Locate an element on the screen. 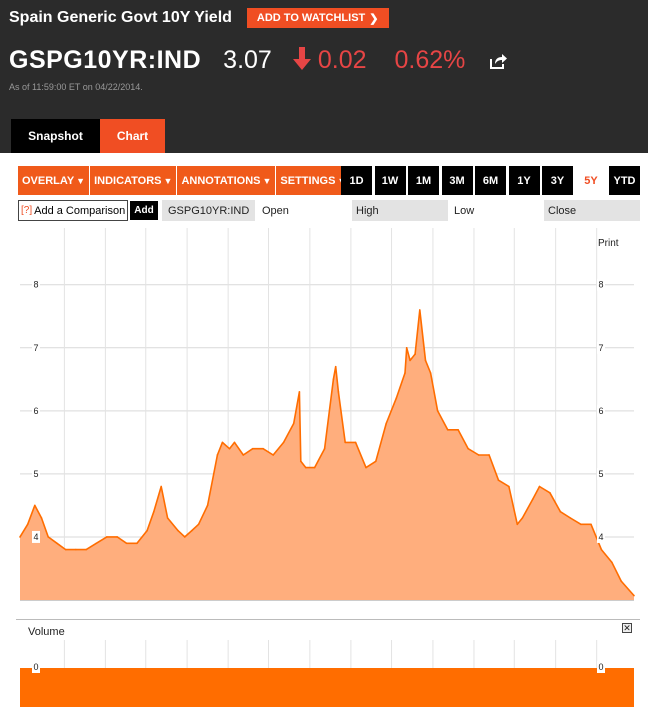  range-1w-button: 1W is located at coordinates (390, 180).